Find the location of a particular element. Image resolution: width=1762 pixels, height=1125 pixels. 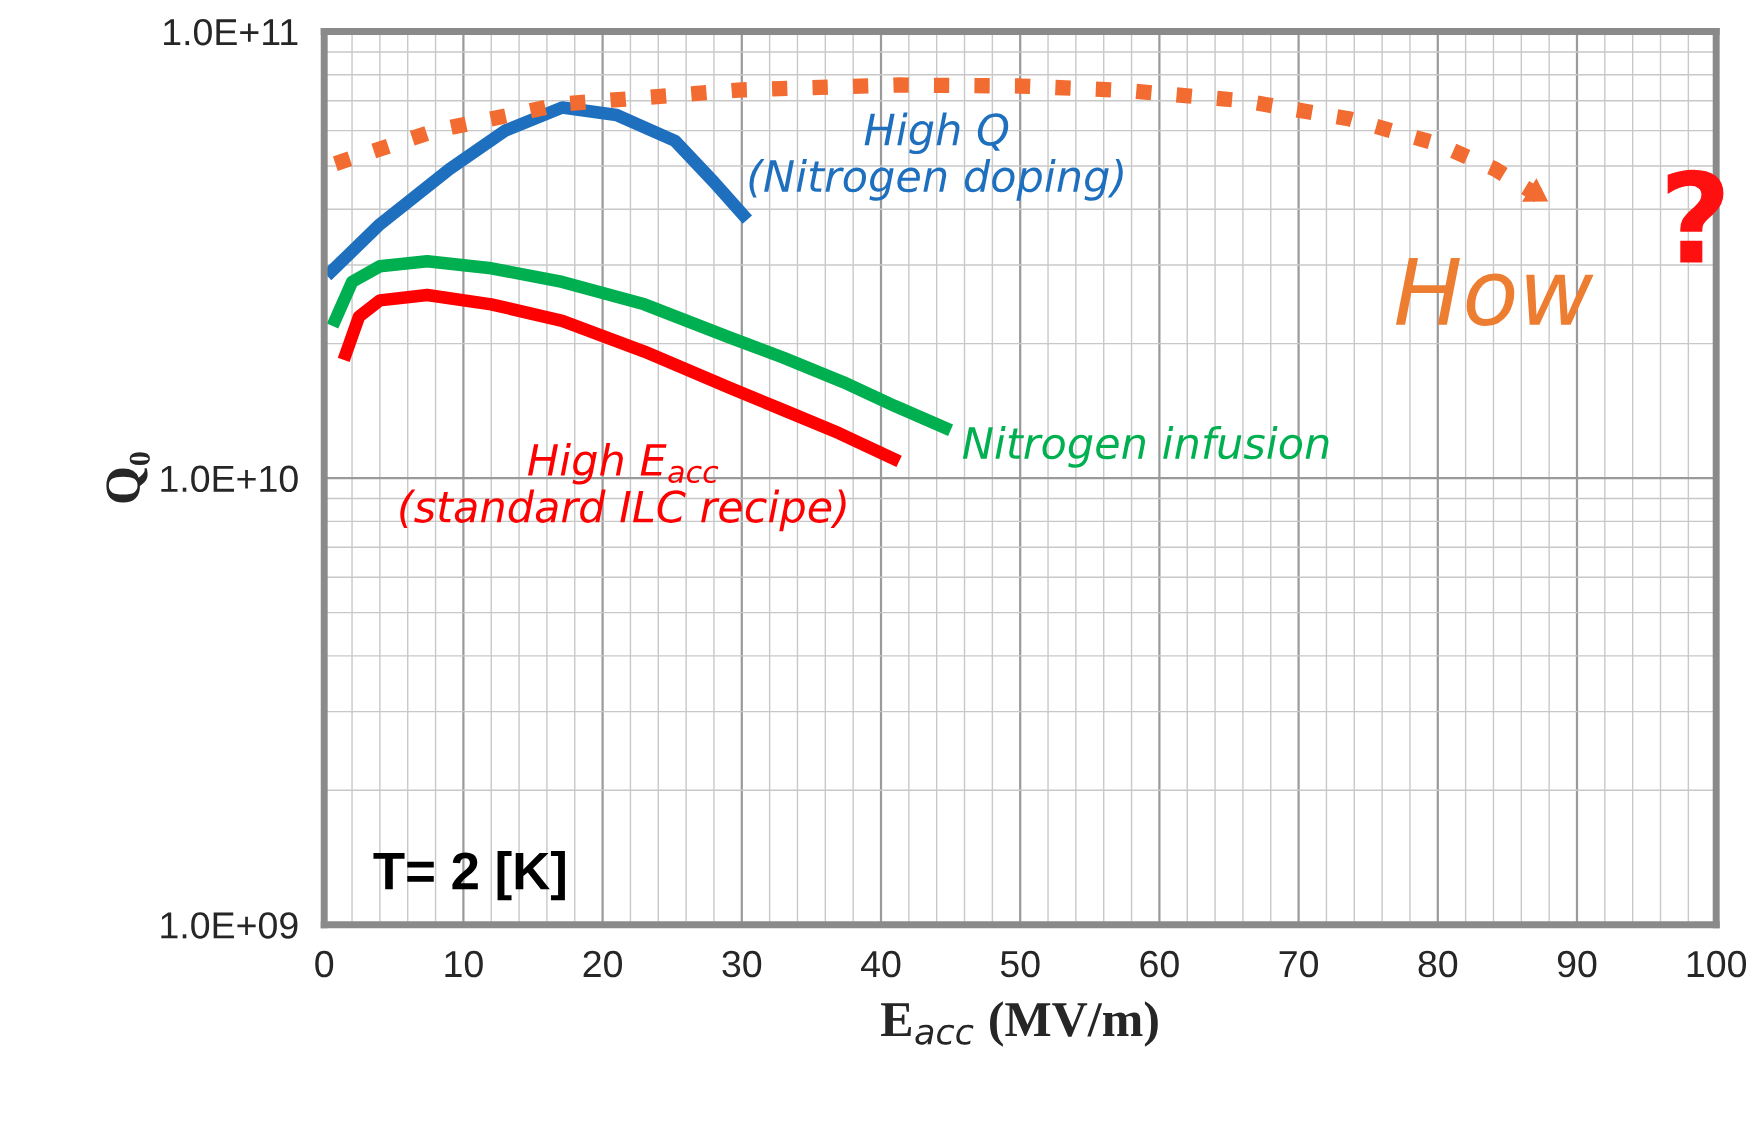

x-tick-label: 100 is located at coordinates (1717, 964).